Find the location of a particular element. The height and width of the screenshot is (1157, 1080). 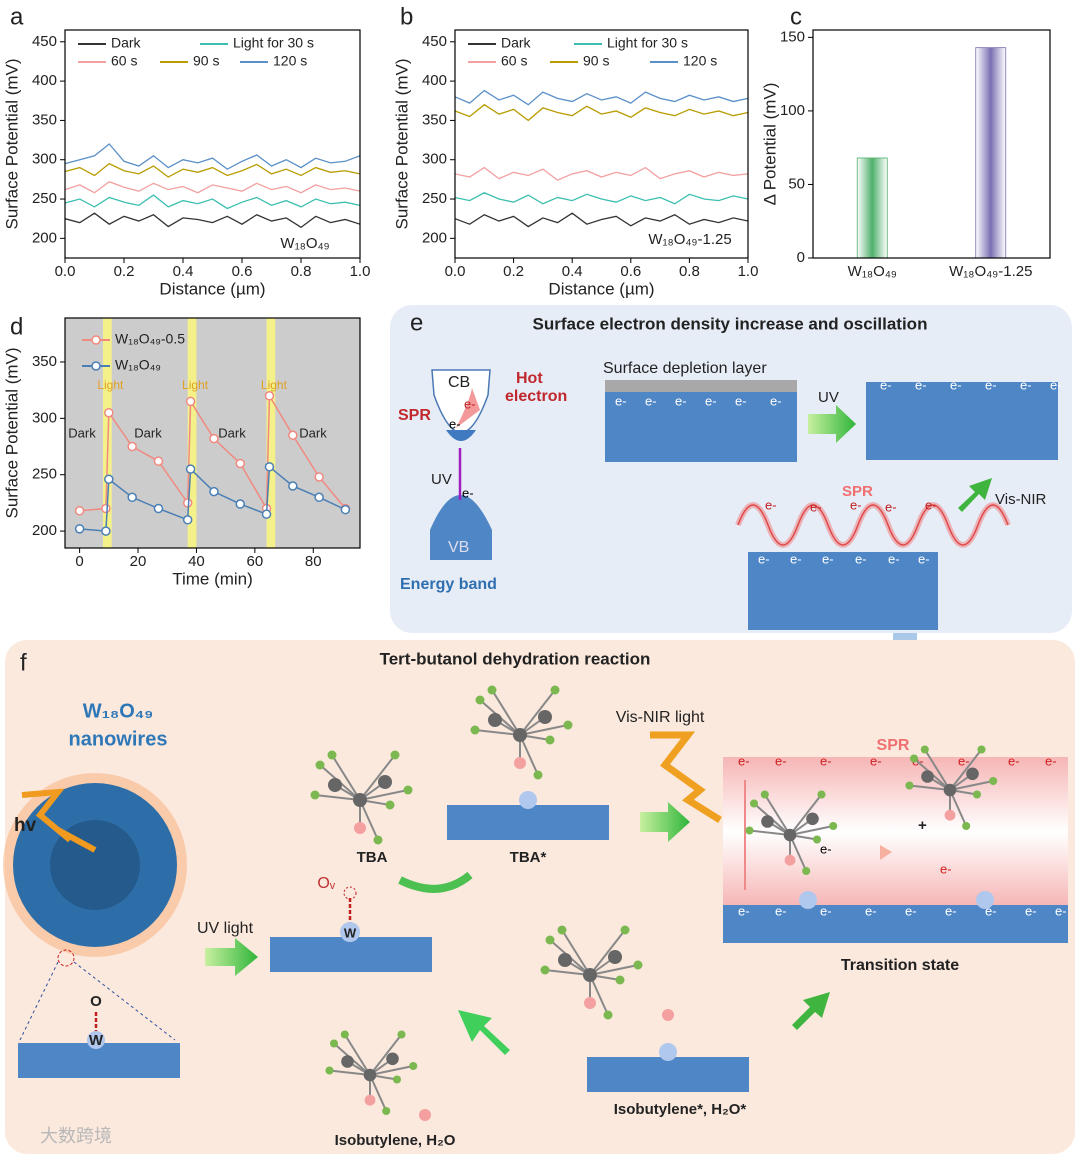

transition-state-label: Transition state is located at coordinates (900, 965).